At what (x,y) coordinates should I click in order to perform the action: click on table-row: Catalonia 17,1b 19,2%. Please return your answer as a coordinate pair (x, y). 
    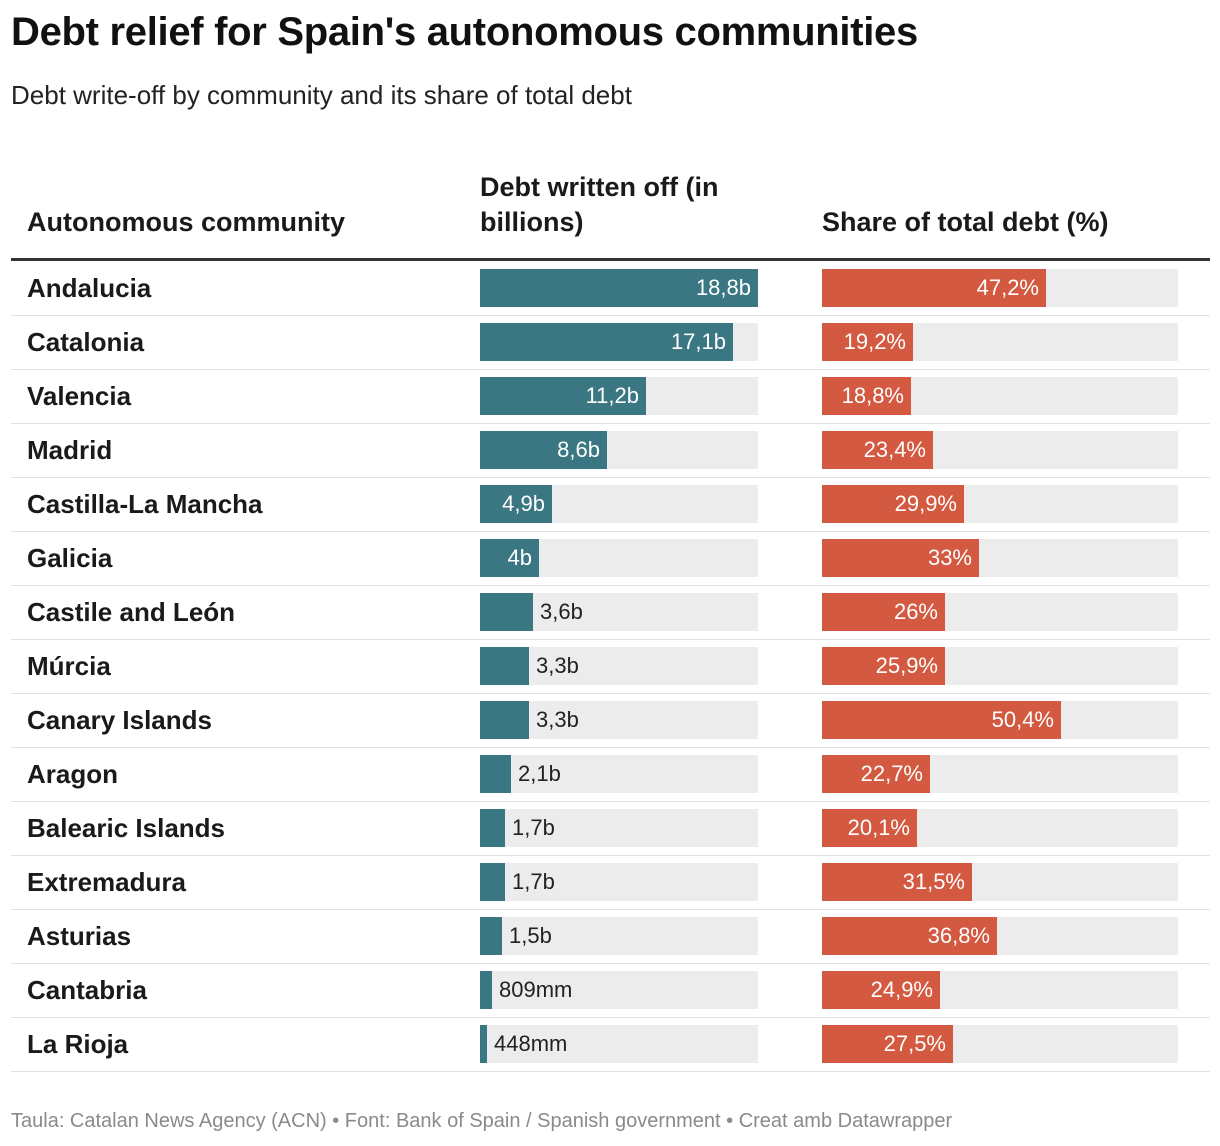
    Looking at the image, I should click on (610, 342).